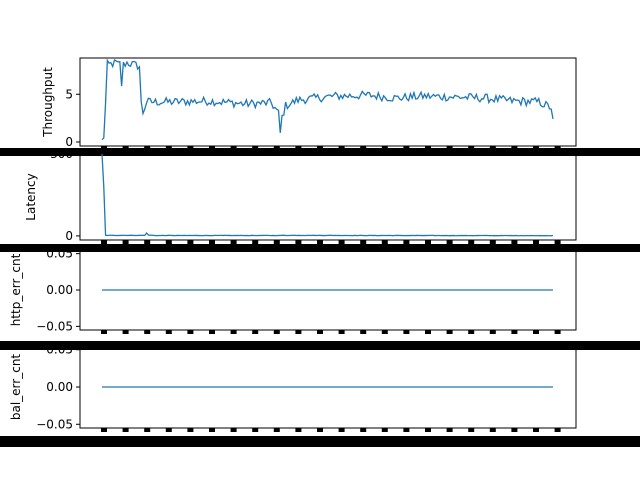 The width and height of the screenshot is (640, 485). What do you see at coordinates (16, 387) in the screenshot?
I see `y-axis-label: bal_err_cnt` at bounding box center [16, 387].